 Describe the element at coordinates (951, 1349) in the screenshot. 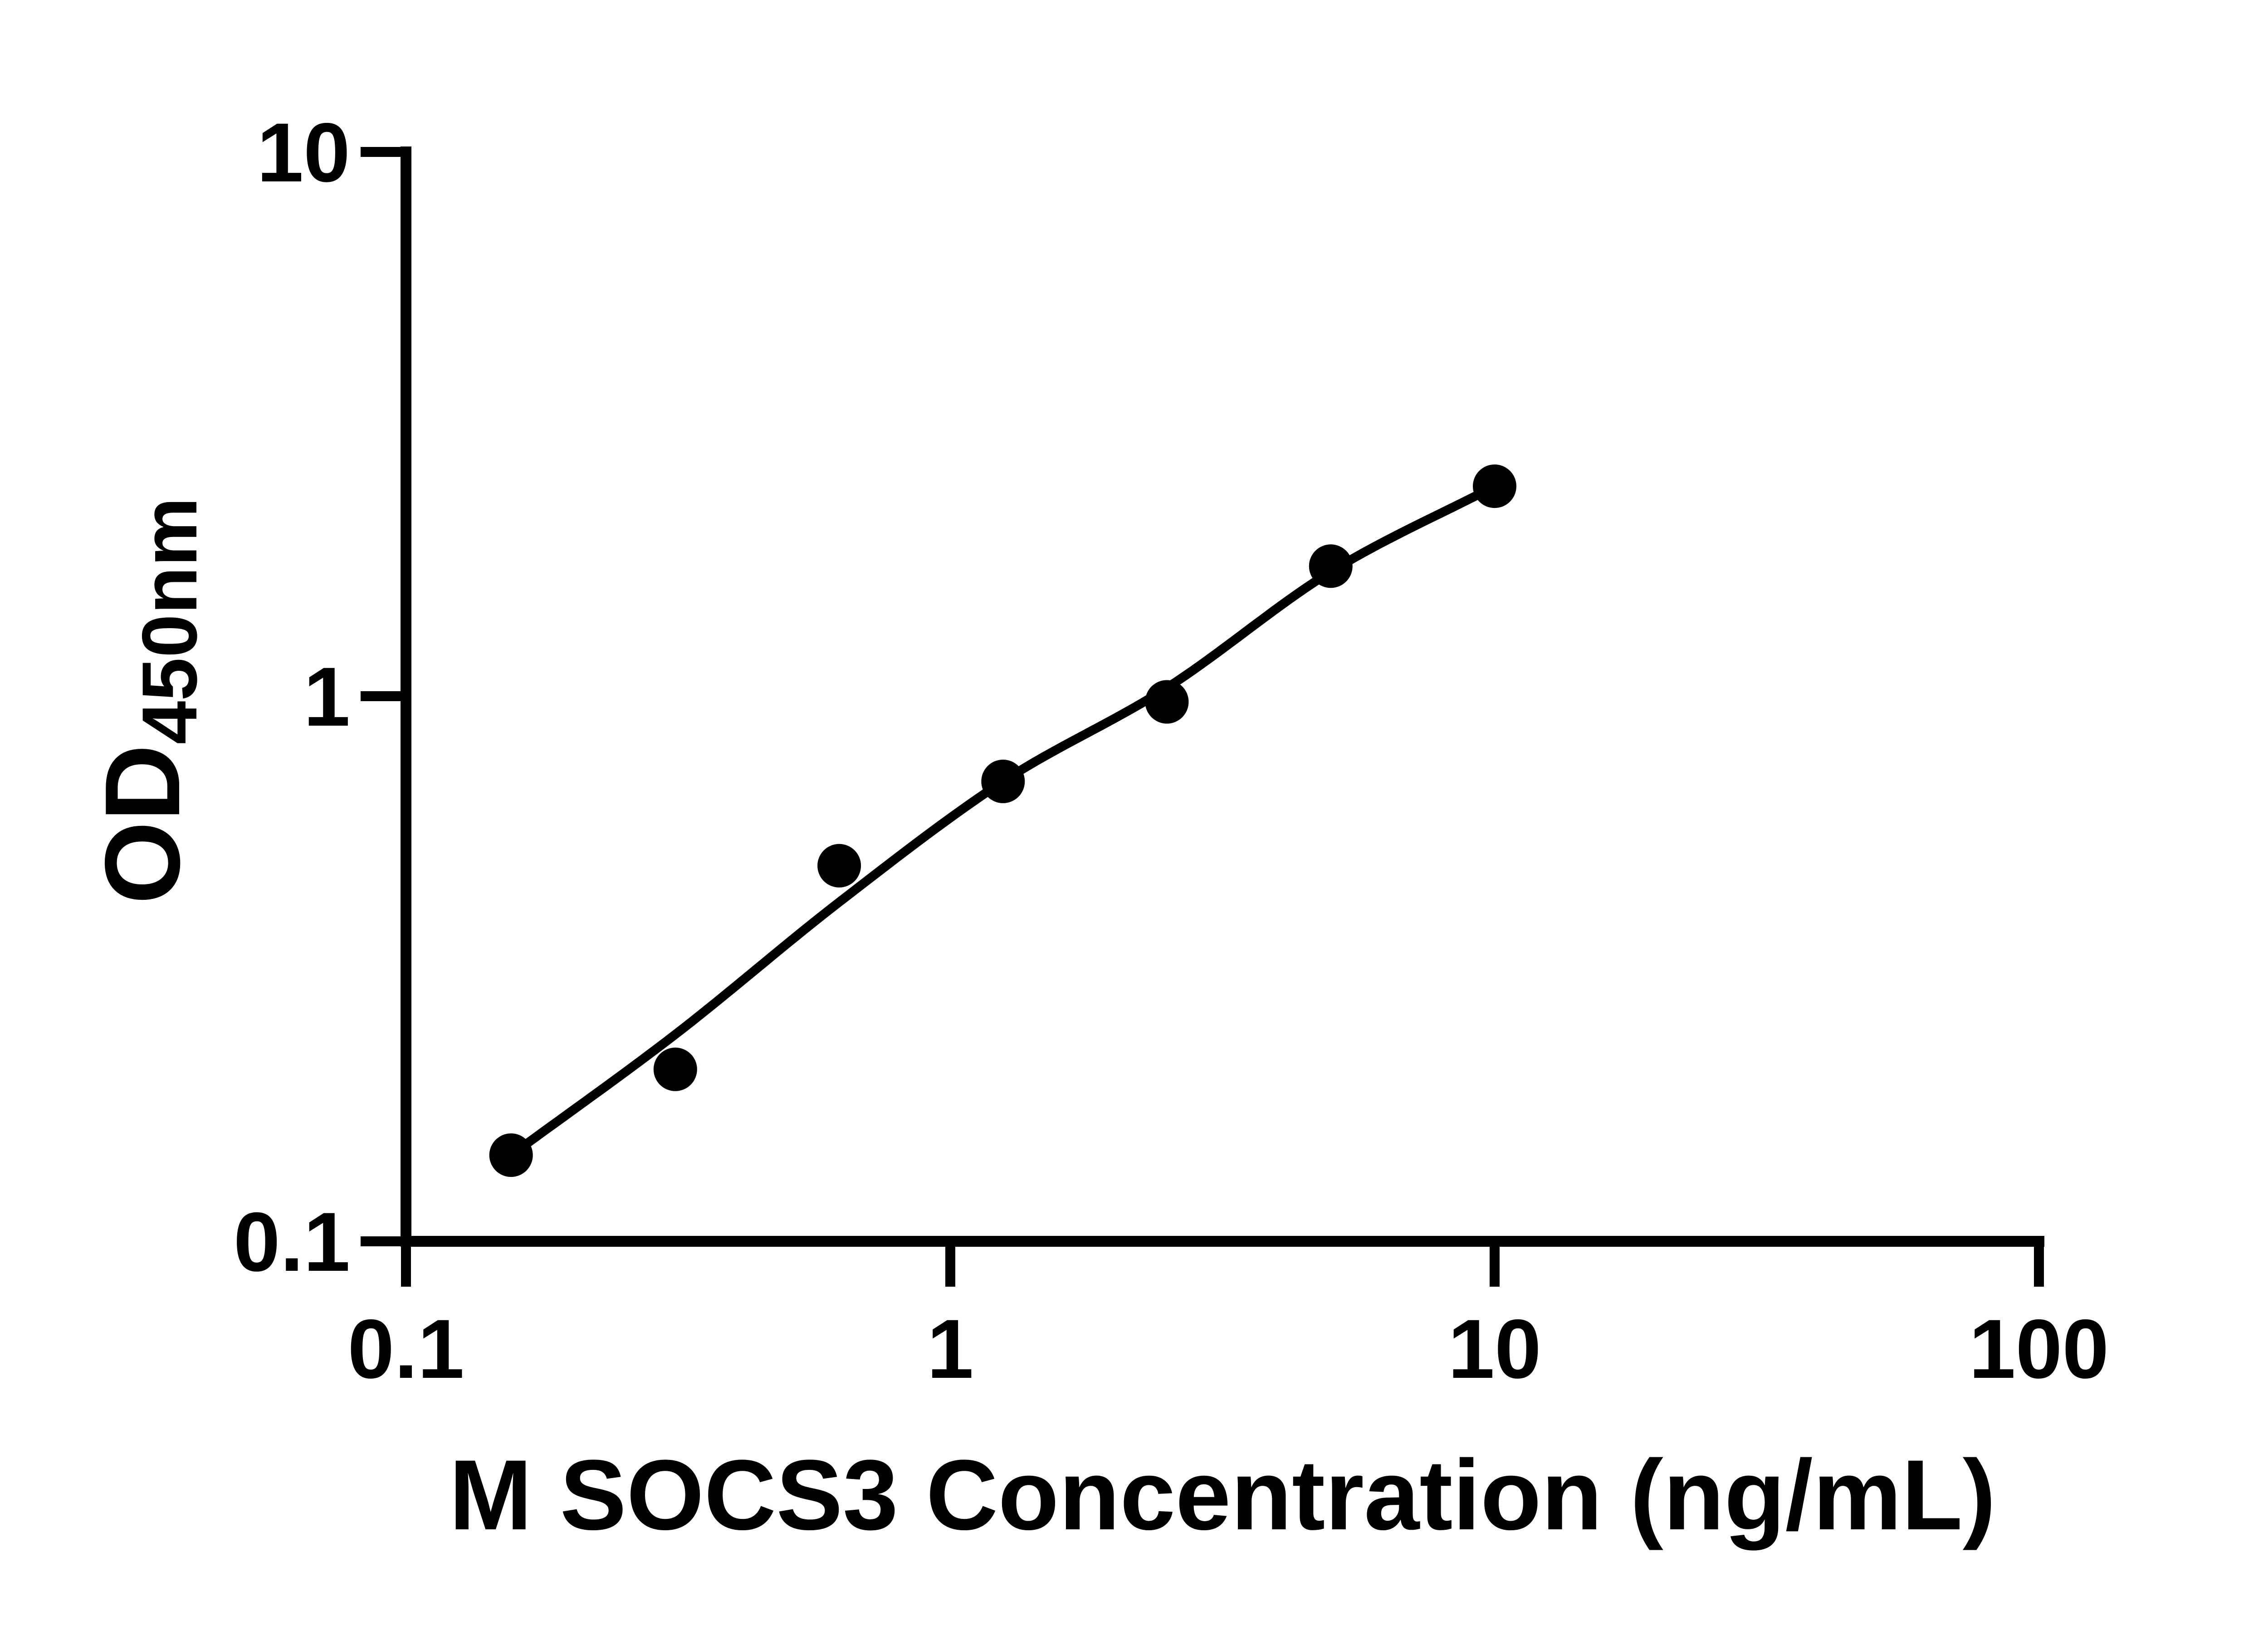

I see `x-tick-label: 1` at that location.